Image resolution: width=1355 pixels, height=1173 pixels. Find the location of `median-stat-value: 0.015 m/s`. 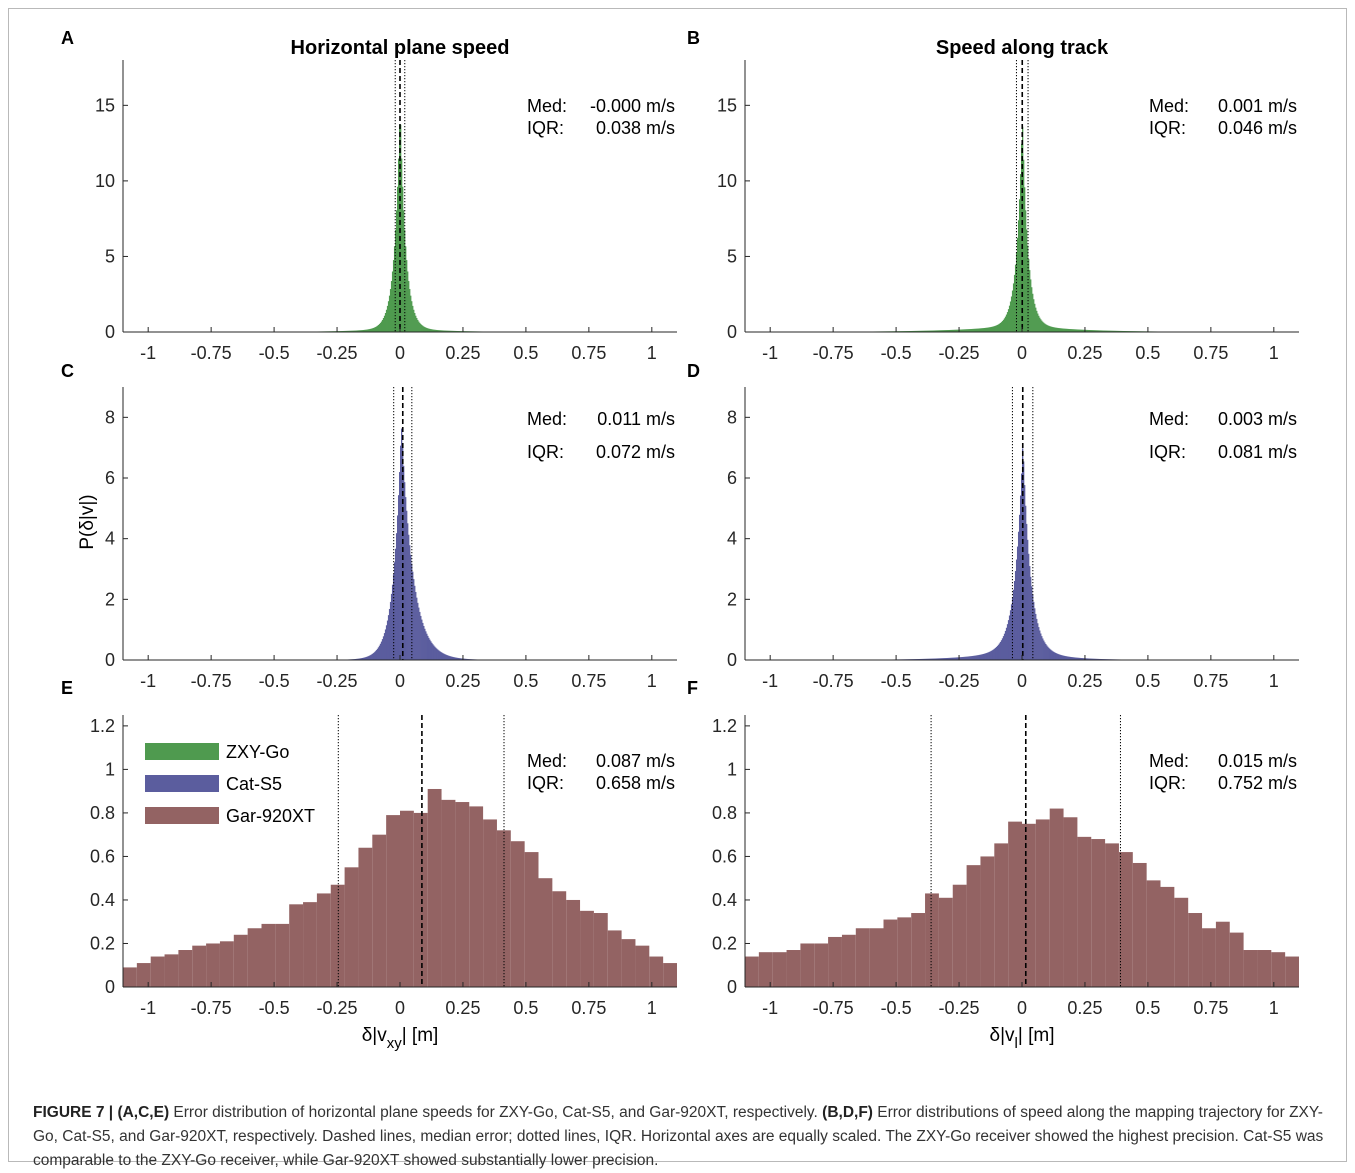

median-stat-value: 0.015 m/s is located at coordinates (1257, 761).